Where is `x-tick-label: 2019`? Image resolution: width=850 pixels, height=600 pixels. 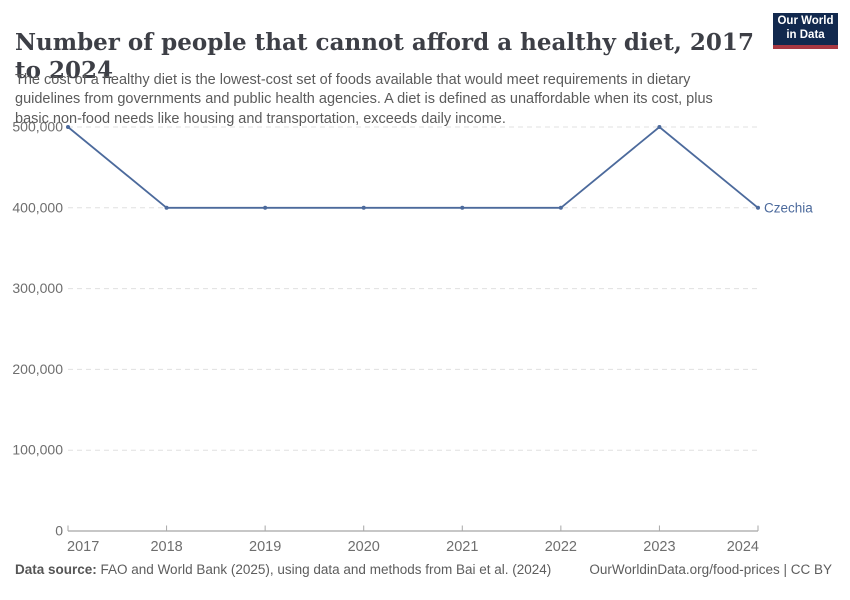
x-tick-label: 2019 is located at coordinates (265, 547).